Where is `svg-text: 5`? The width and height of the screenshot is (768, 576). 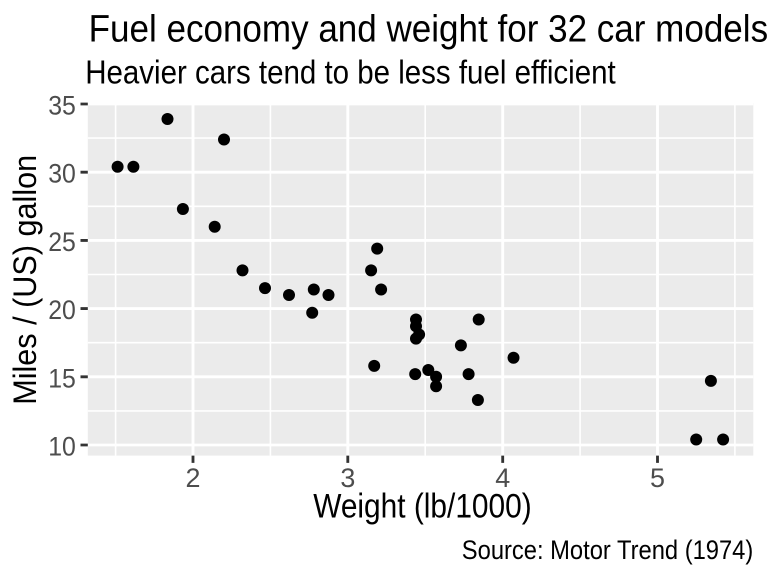
svg-text: 5 is located at coordinates (657, 478).